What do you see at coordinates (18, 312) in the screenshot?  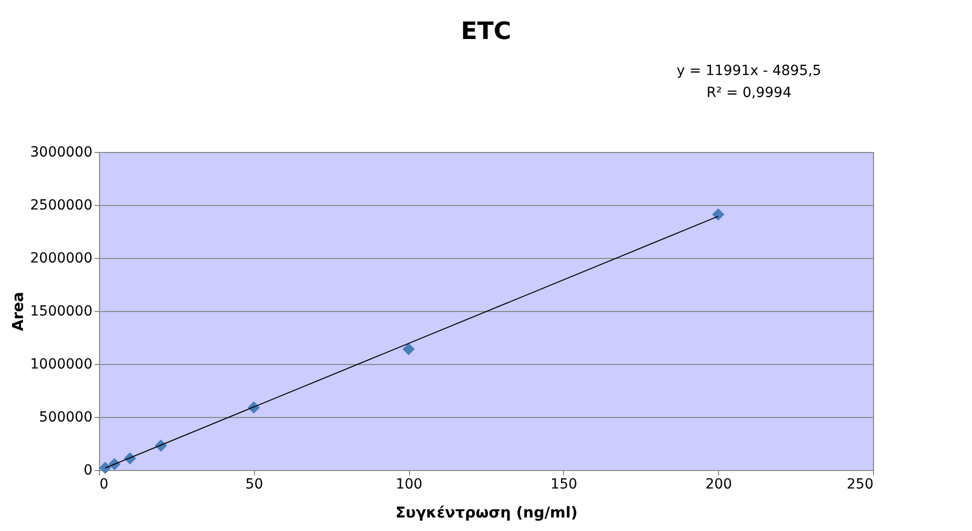 I see `y-axis-title: Area` at bounding box center [18, 312].